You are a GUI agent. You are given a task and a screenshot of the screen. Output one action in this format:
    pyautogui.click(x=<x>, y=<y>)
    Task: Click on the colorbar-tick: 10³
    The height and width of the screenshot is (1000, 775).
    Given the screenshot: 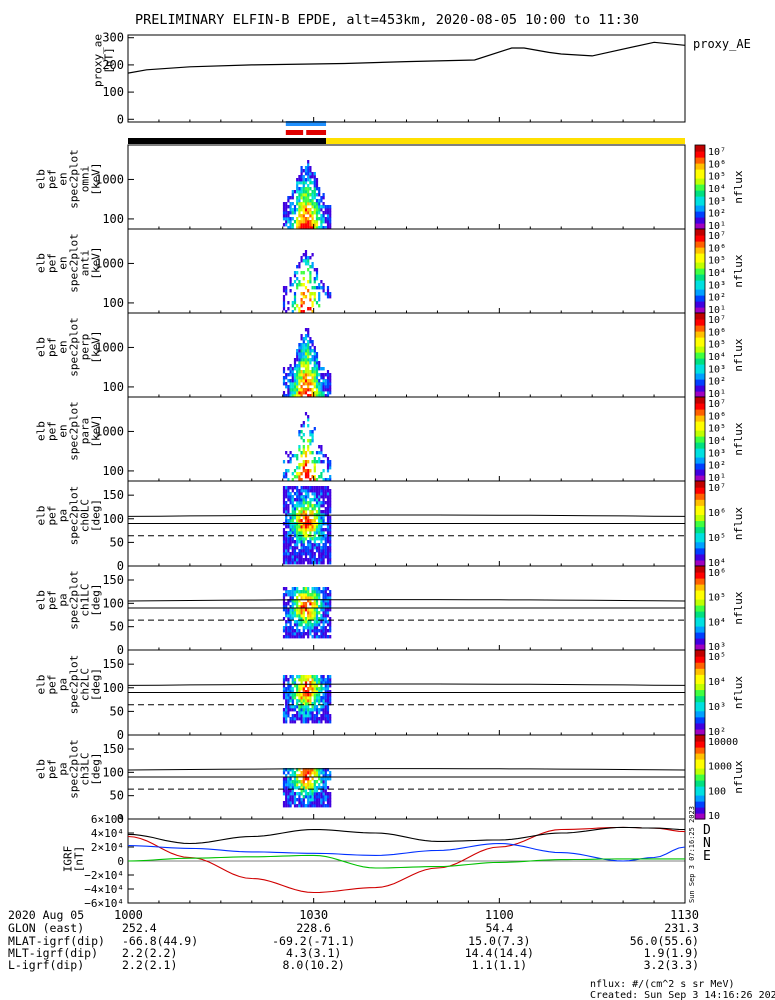 What is the action you would take?
    pyautogui.click(x=717, y=707)
    